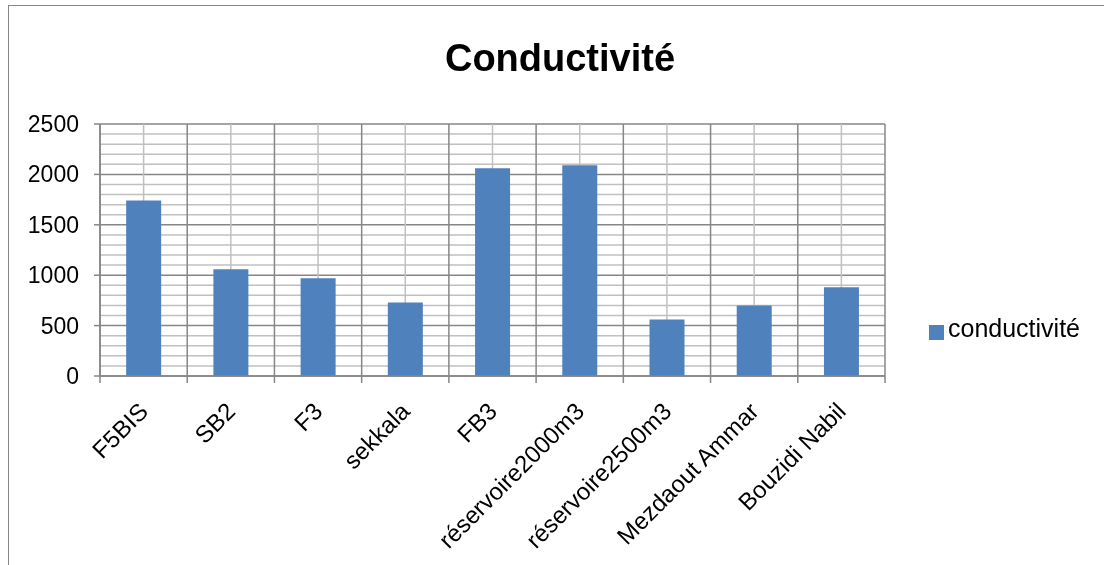 This screenshot has height=565, width=1104. I want to click on y-tick-label: 0, so click(72, 376).